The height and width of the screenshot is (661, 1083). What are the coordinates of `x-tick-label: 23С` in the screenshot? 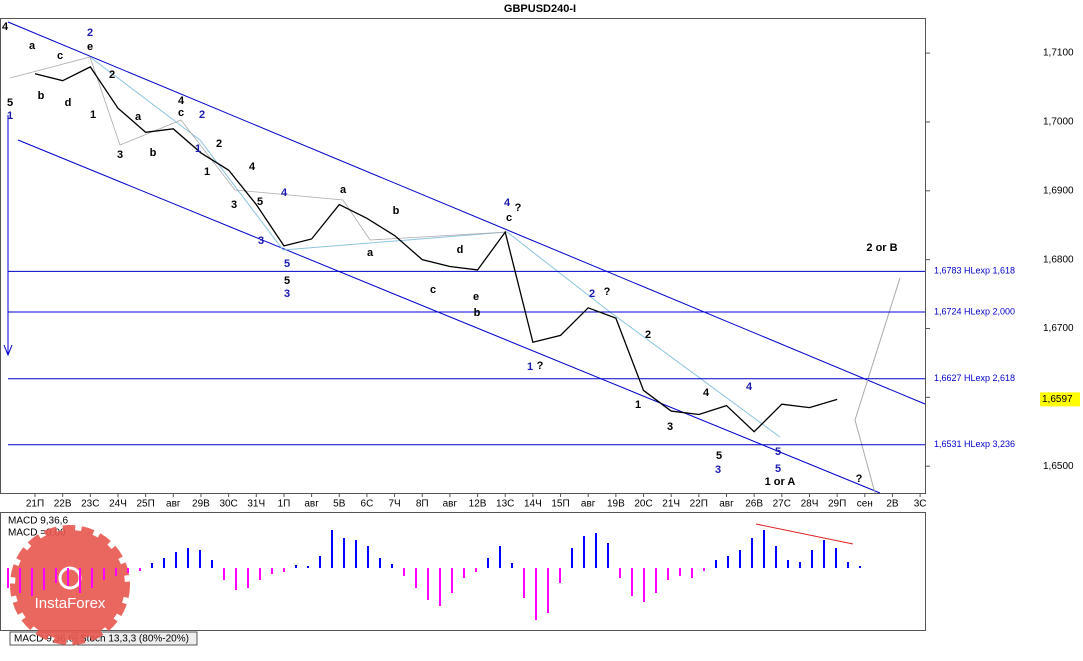 It's located at (90, 504).